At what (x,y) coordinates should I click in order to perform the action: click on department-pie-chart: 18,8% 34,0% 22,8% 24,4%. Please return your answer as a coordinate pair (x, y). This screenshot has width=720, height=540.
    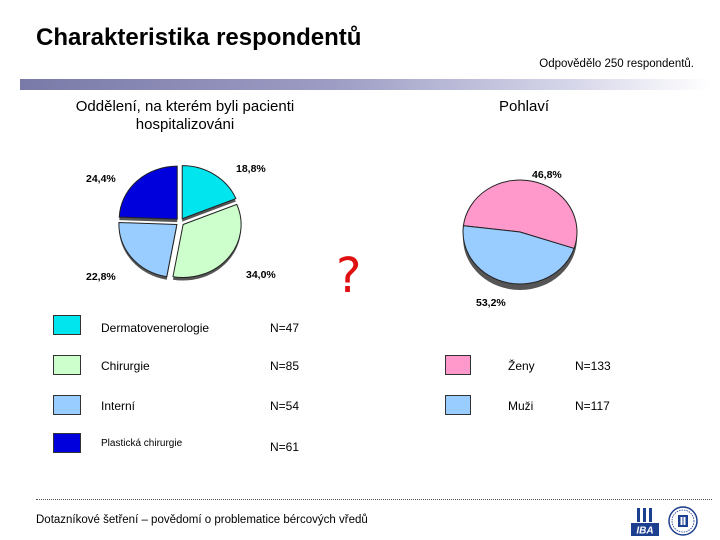
    Looking at the image, I should click on (181, 223).